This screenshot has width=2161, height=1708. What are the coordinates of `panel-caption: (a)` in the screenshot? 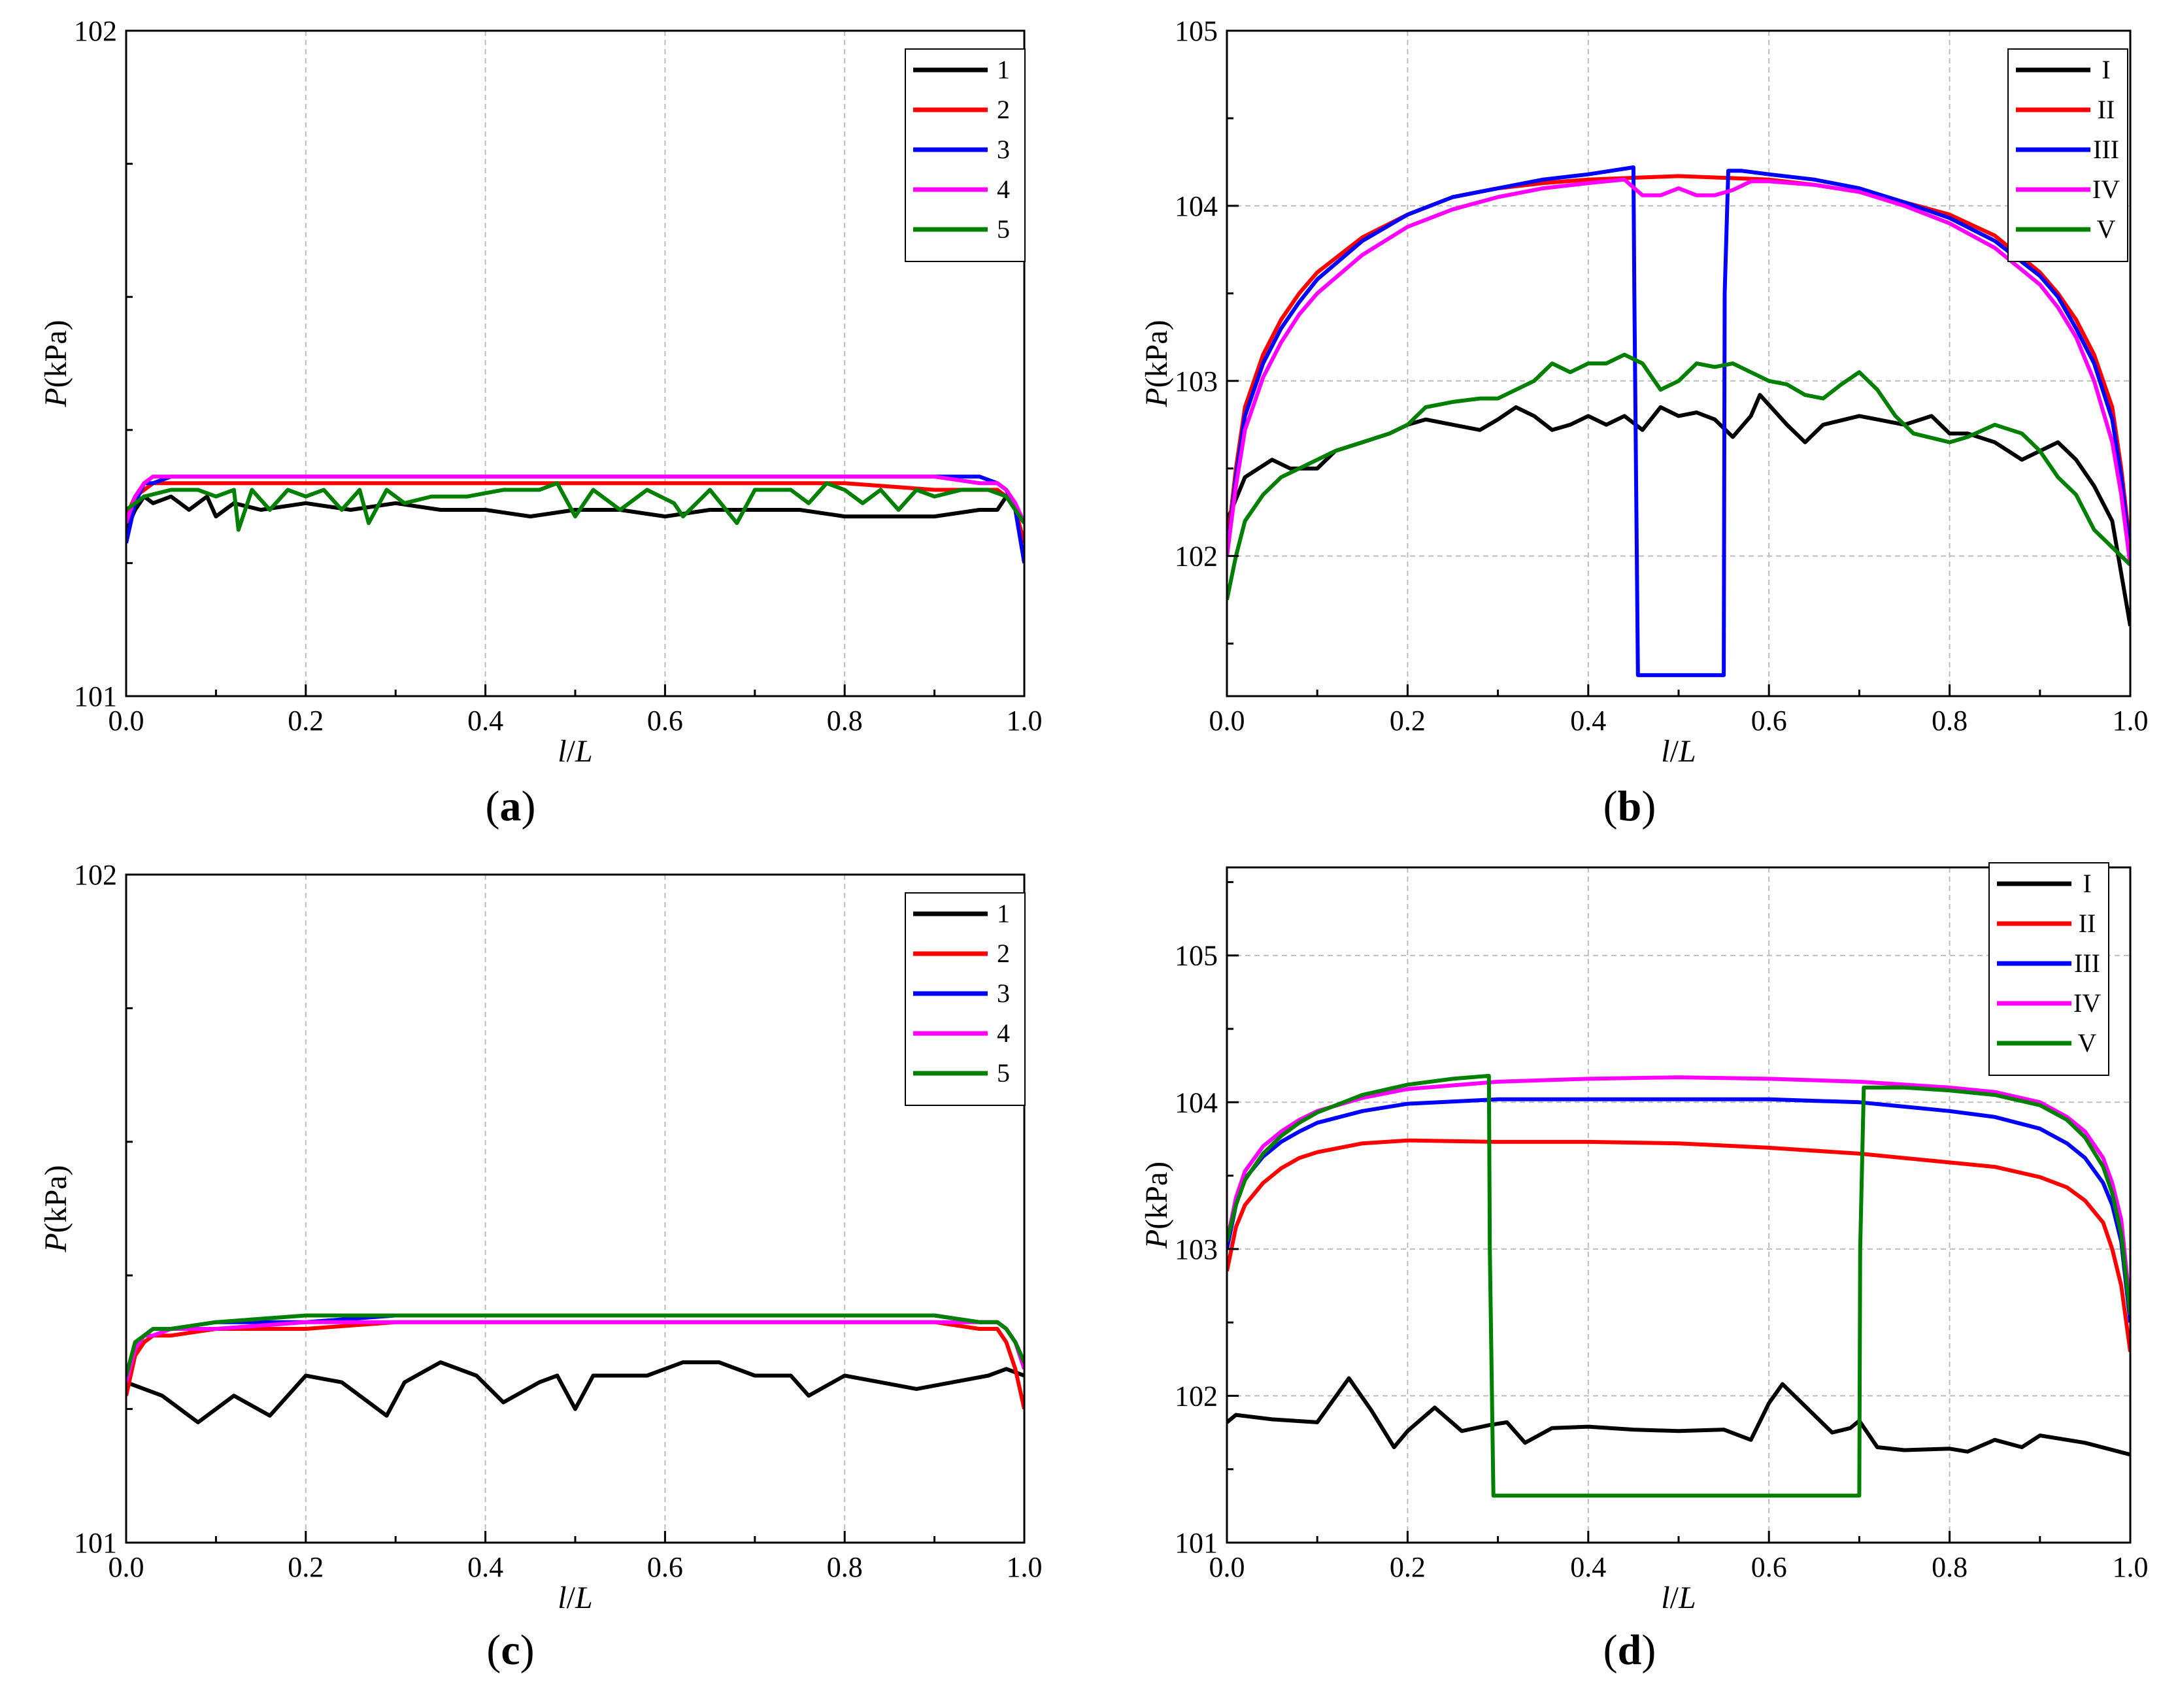 It's located at (511, 806).